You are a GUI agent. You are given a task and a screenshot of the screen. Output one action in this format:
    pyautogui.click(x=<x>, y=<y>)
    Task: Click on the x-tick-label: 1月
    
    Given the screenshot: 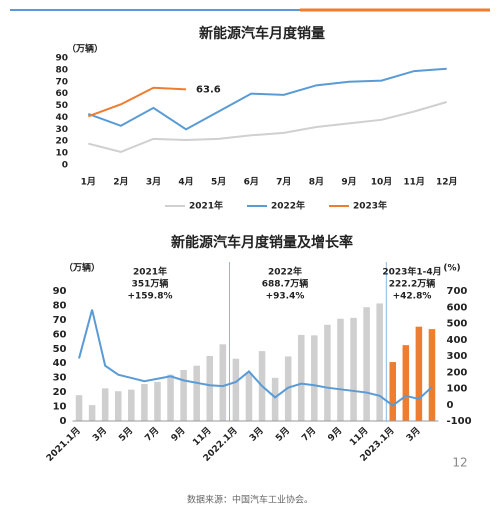 What is the action you would take?
    pyautogui.click(x=88, y=182)
    